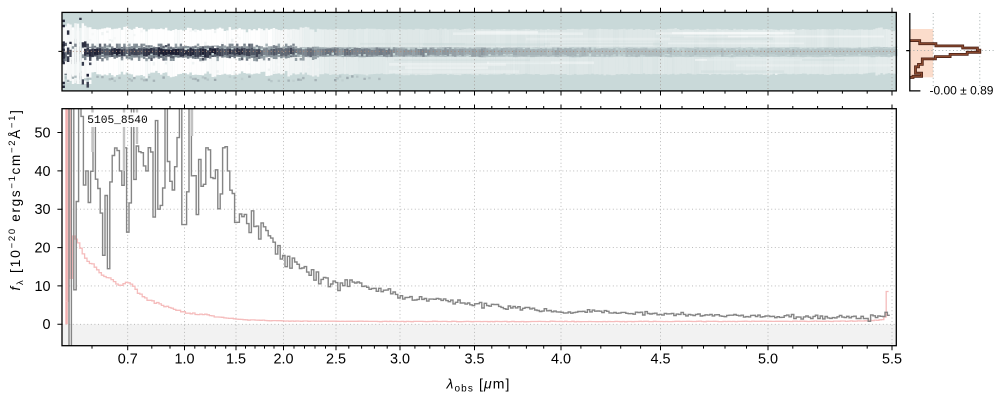 This screenshot has height=400, width=1000. Describe the element at coordinates (892, 360) in the screenshot. I see `svg-text: 5.5` at that location.